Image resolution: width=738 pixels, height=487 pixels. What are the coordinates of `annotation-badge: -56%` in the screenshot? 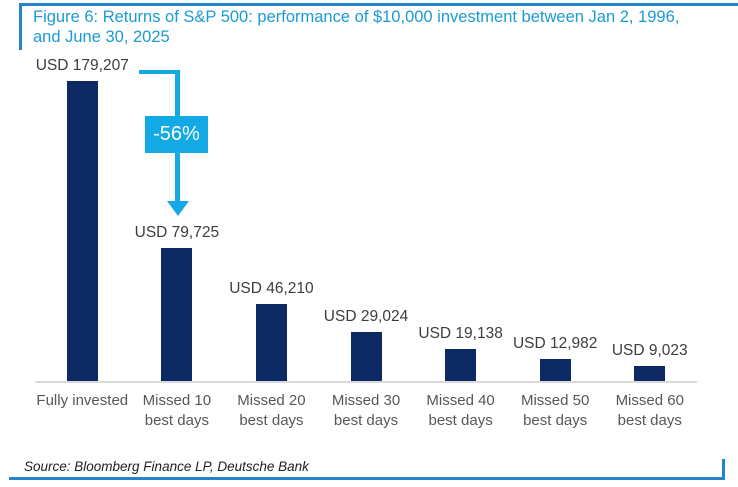 It's located at (176, 134).